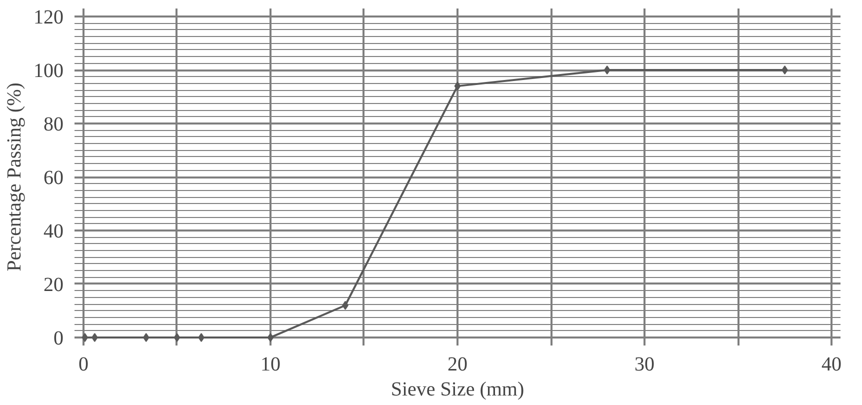  What do you see at coordinates (54, 178) in the screenshot?
I see `y-tick-label: 60` at bounding box center [54, 178].